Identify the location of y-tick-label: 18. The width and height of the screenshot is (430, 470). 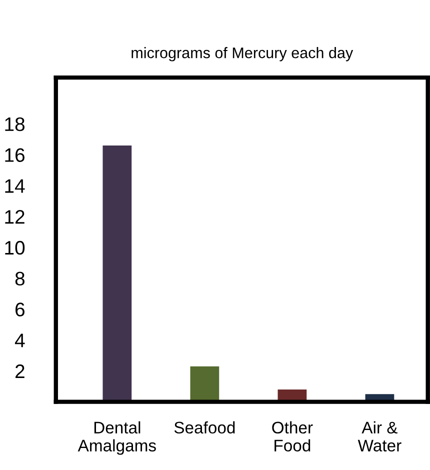
(14, 124).